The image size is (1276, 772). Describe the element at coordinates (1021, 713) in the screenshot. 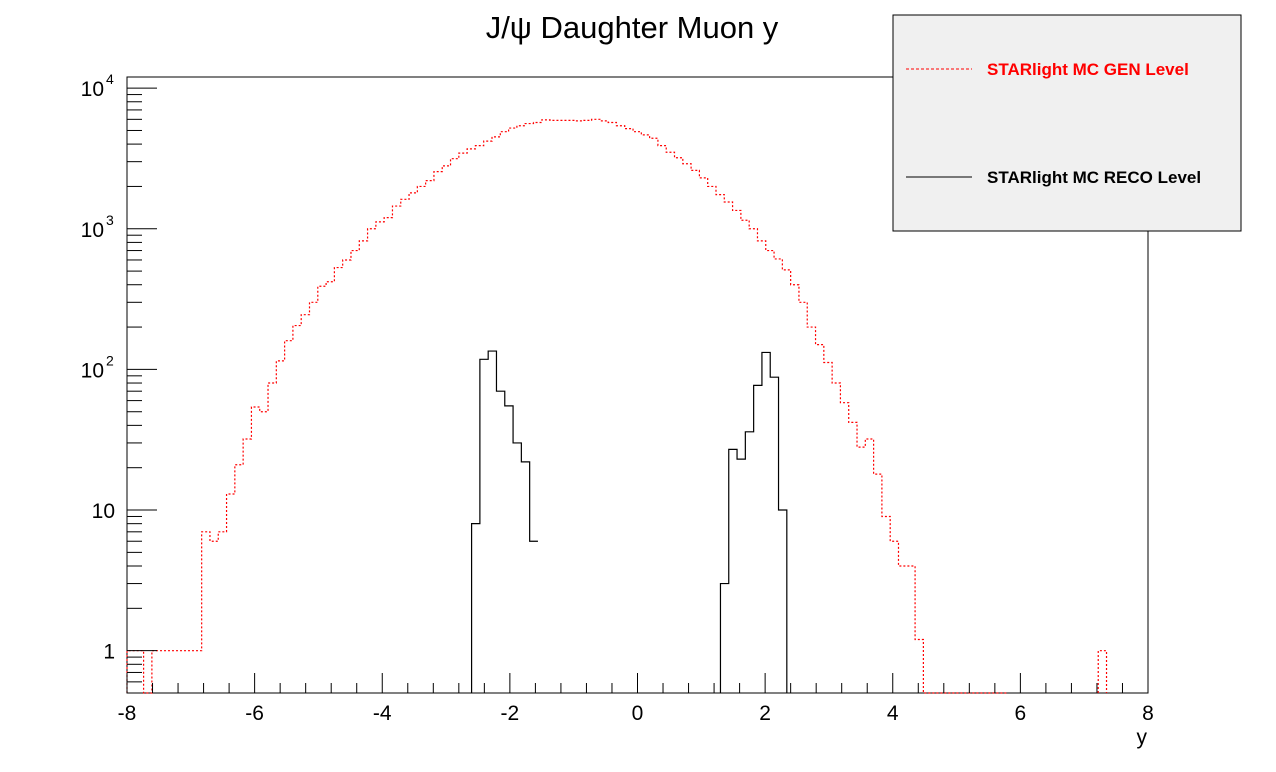

I see `x-tick-label: 6` at that location.